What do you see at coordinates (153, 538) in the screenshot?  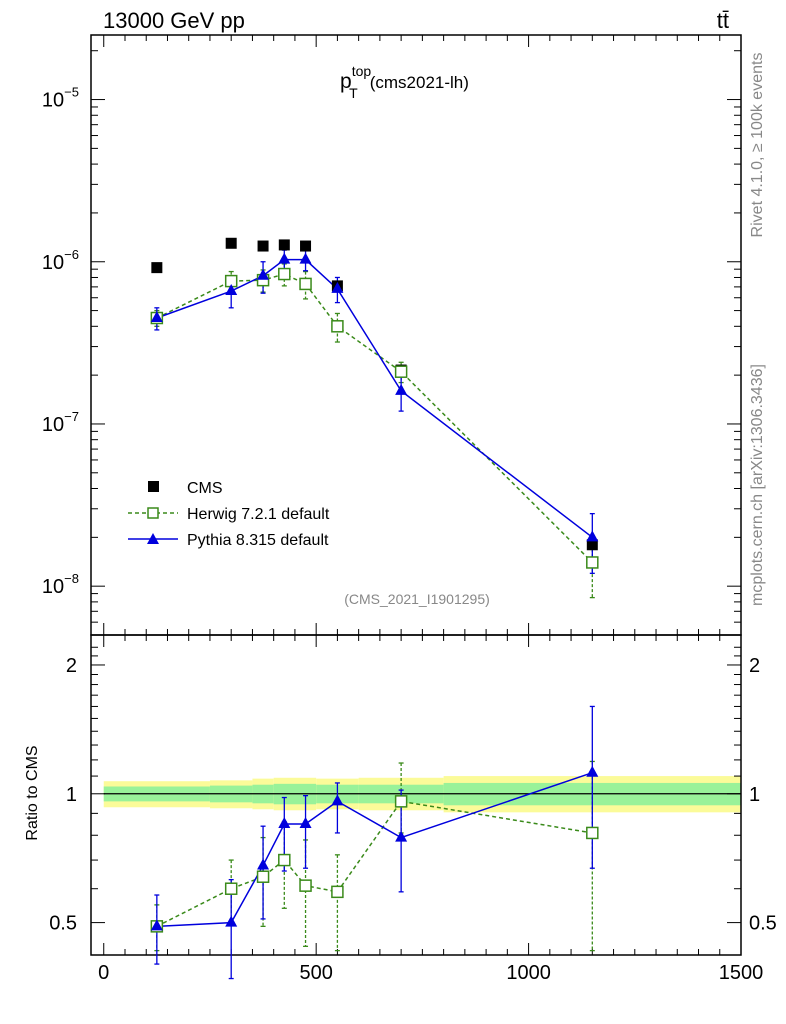 I see `legend-pythia-marker` at bounding box center [153, 538].